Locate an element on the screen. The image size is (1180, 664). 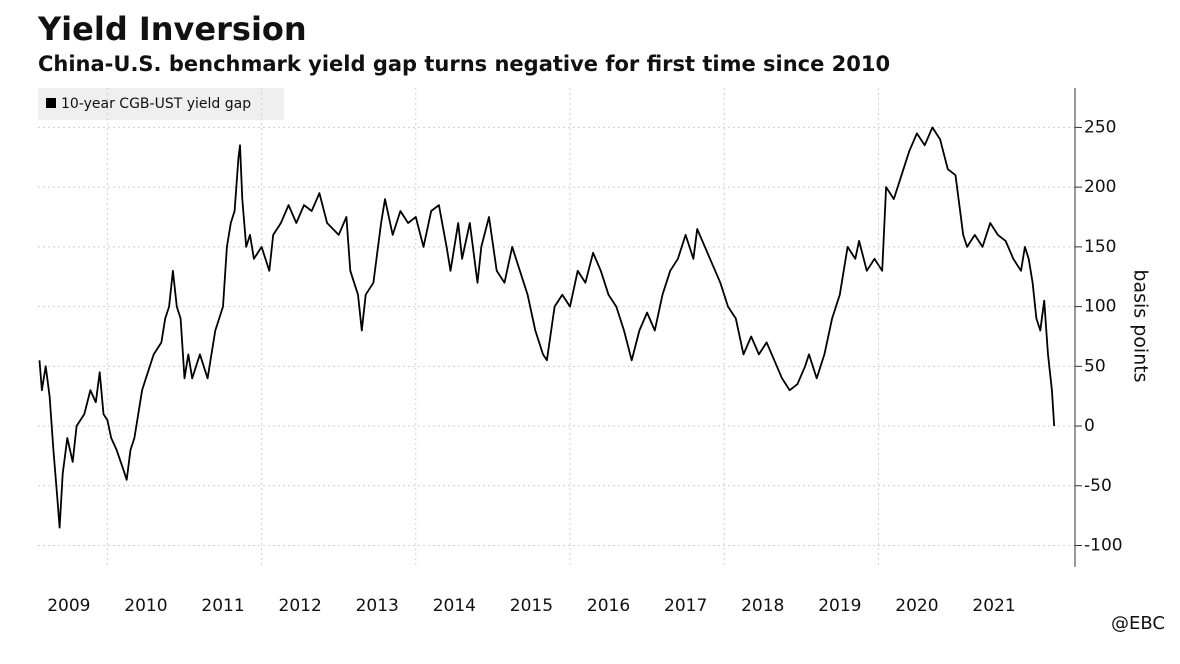
watermark: @EBC is located at coordinates (1138, 623).